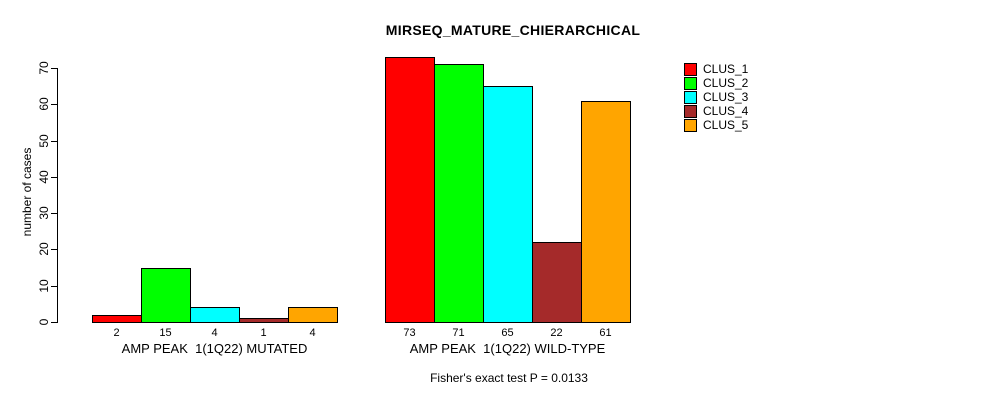 The image size is (990, 400). I want to click on bar-value-label: 2, so click(116, 333).